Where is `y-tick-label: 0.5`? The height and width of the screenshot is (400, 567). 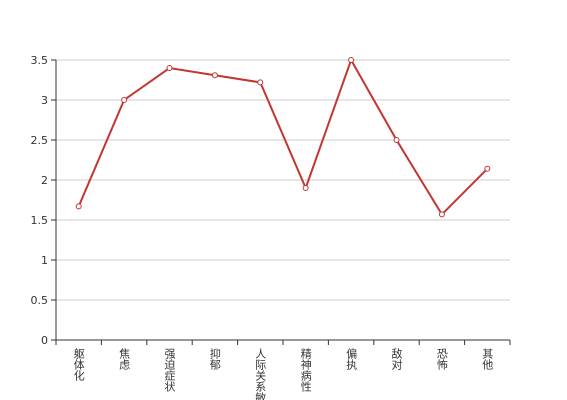
y-tick-label: 0.5 is located at coordinates (40, 300).